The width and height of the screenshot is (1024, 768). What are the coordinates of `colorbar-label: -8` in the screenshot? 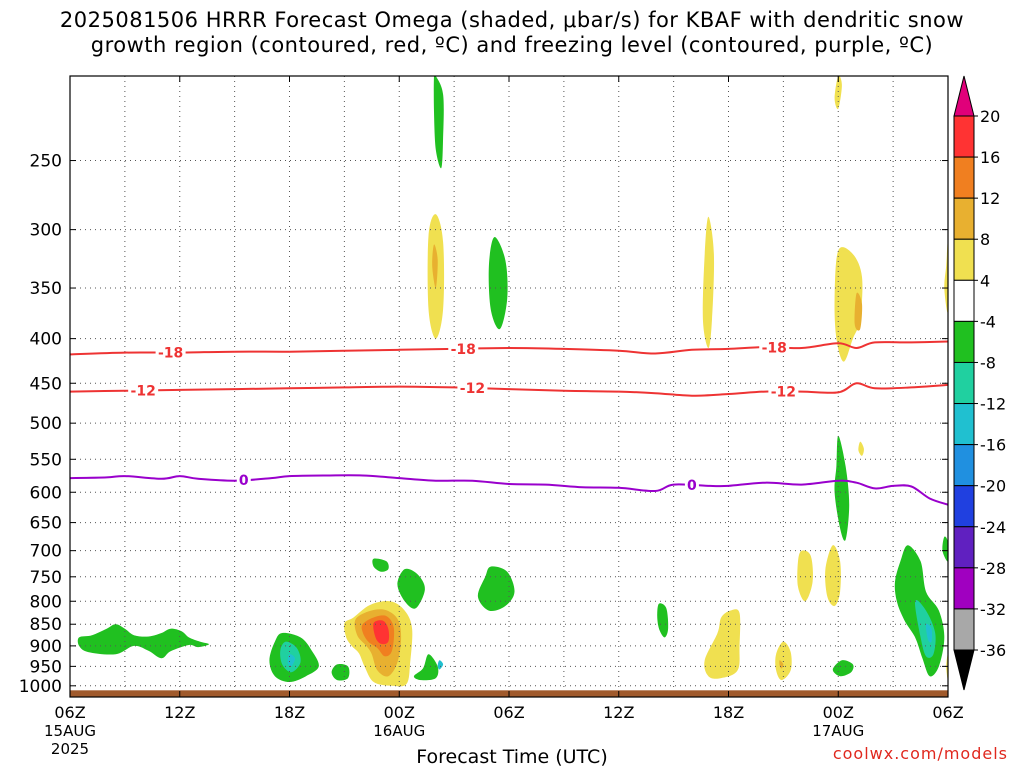 It's located at (988, 362).